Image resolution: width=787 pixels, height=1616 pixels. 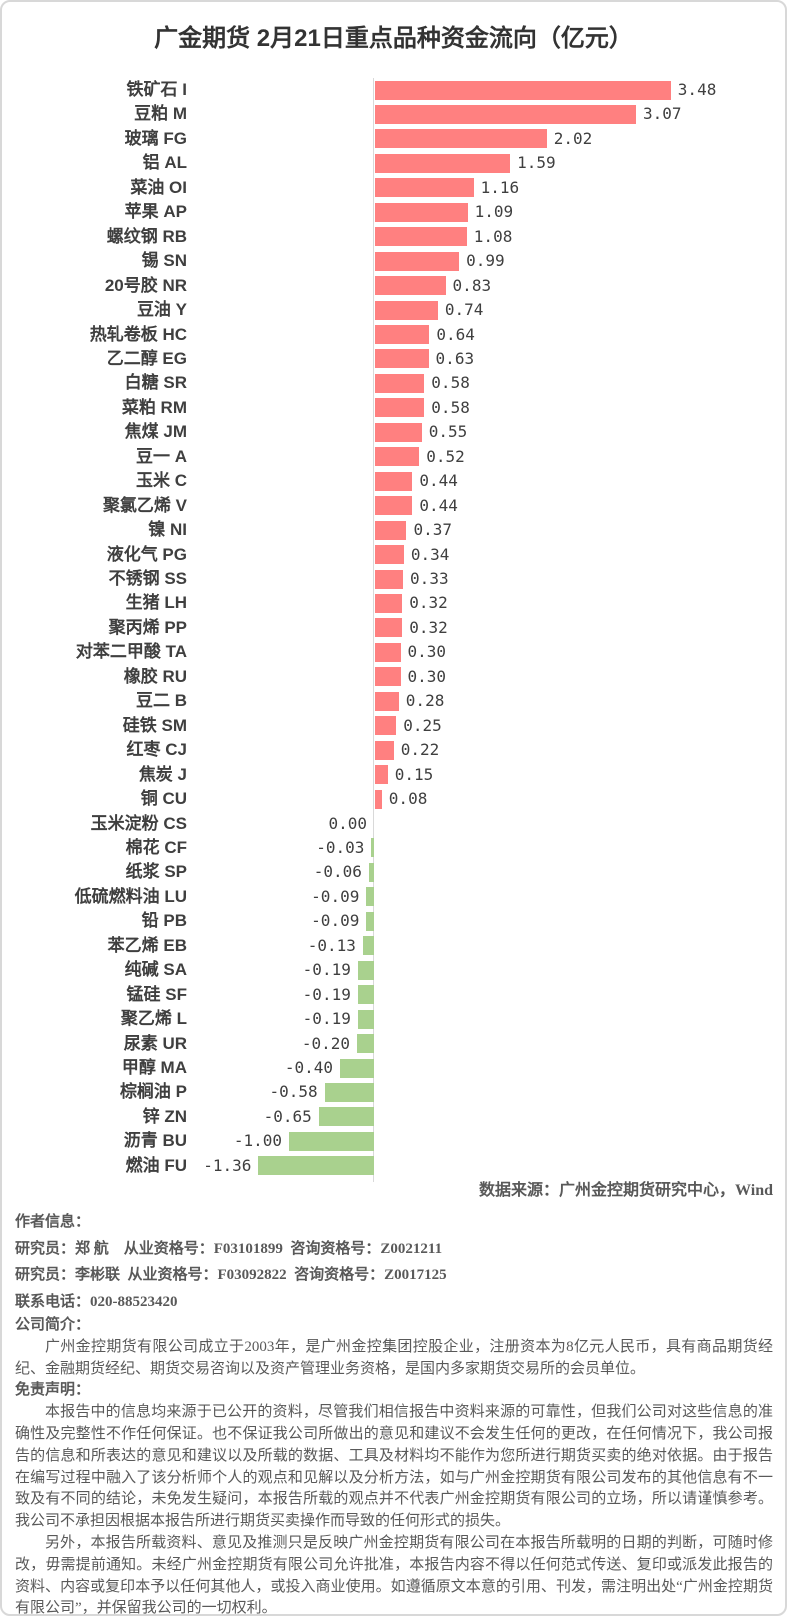 I want to click on category-label: 棕榈油 P, so click(x=153, y=1092).